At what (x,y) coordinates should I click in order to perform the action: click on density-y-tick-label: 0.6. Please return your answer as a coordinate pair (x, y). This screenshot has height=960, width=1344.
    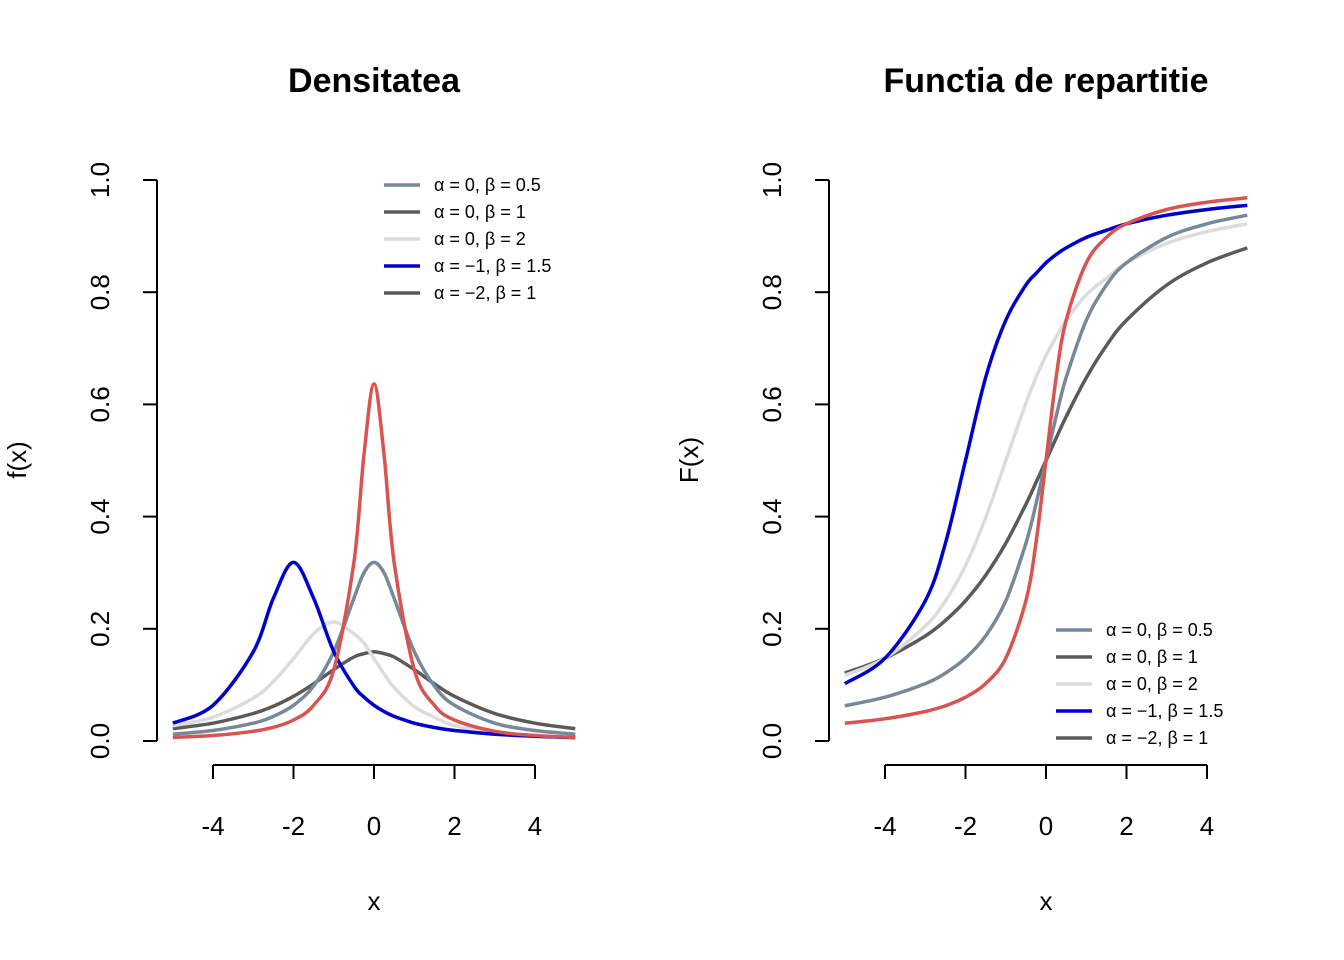
    Looking at the image, I should click on (100, 404).